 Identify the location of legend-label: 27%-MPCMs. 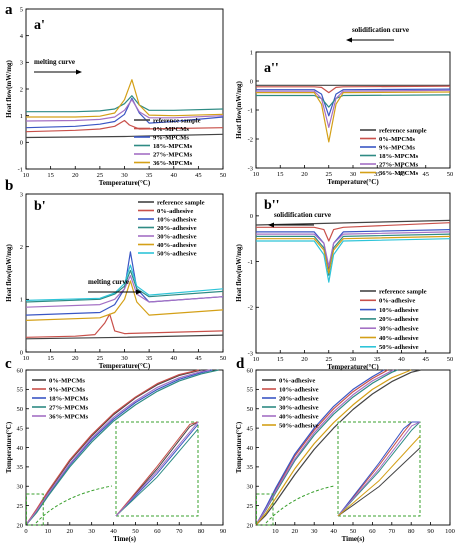
(173, 154).